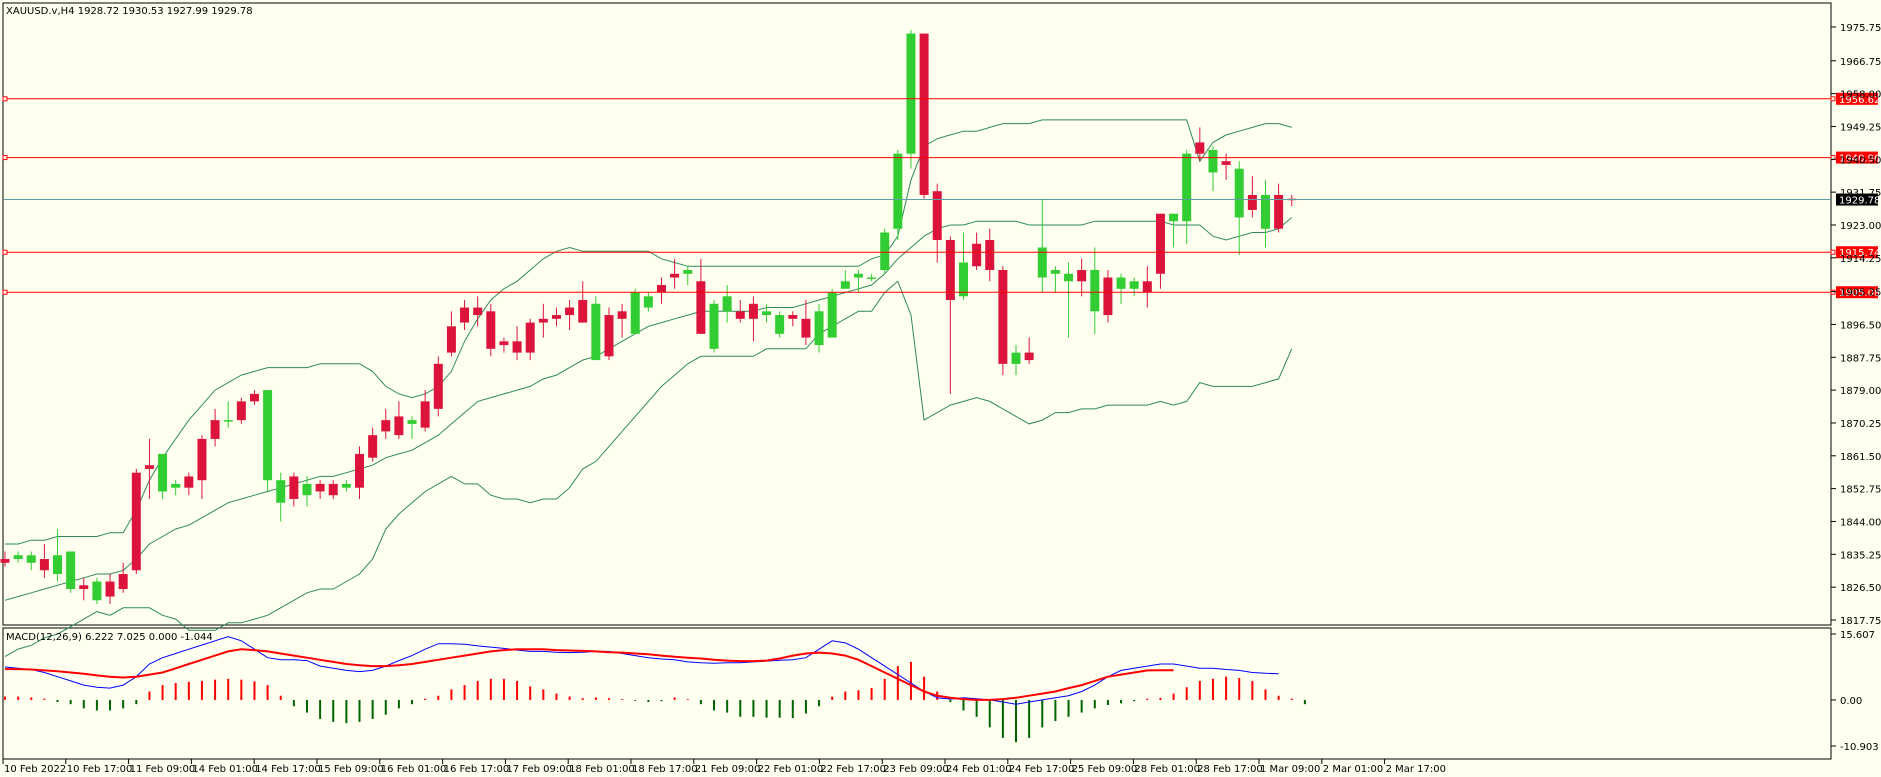 Image resolution: width=1881 pixels, height=777 pixels. Describe the element at coordinates (225, 769) in the screenshot. I see `time-tick-label: 14 Feb 01:00` at that location.